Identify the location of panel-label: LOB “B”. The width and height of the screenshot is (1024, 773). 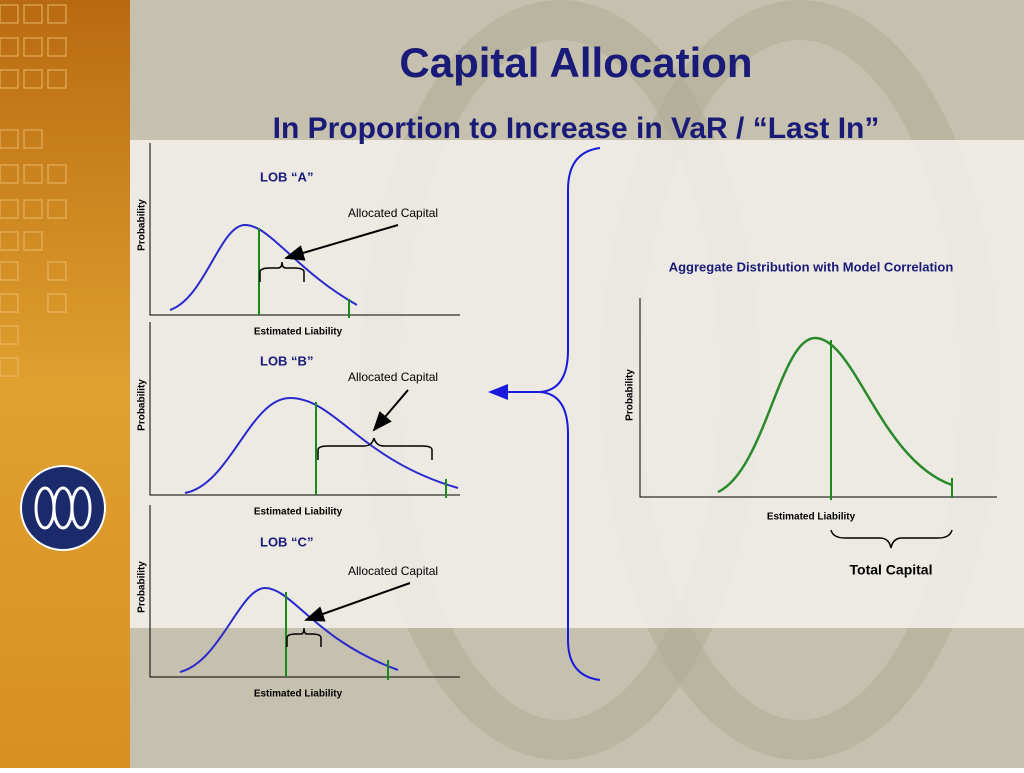
(286, 360).